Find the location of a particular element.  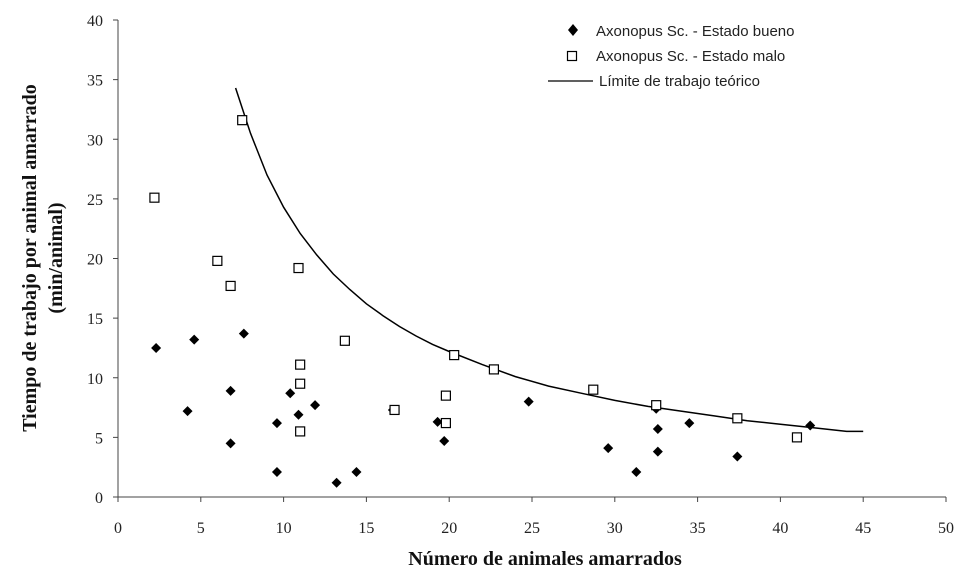

legend-label: Axonopus Sc. - Estado malo is located at coordinates (690, 56).